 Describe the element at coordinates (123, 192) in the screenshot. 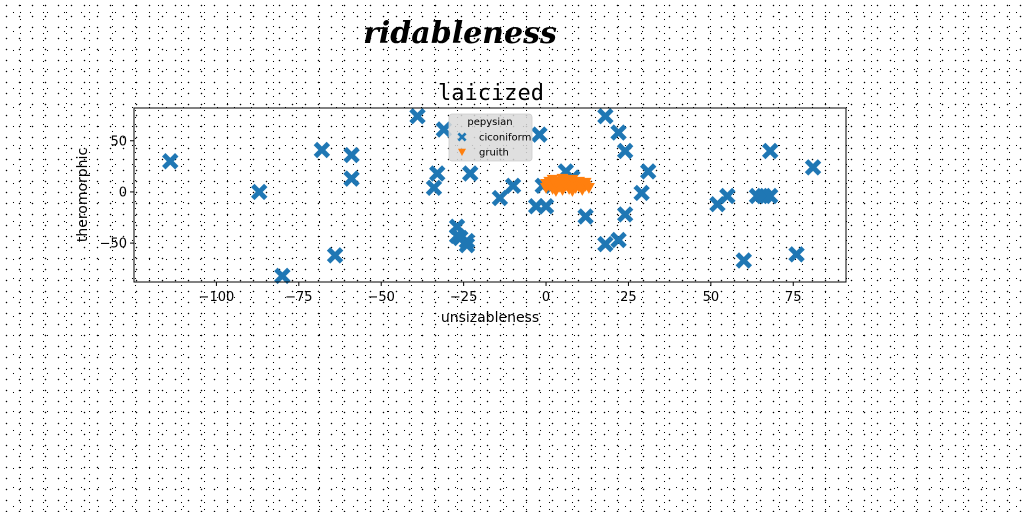

I see `y-tick-label: 0` at that location.